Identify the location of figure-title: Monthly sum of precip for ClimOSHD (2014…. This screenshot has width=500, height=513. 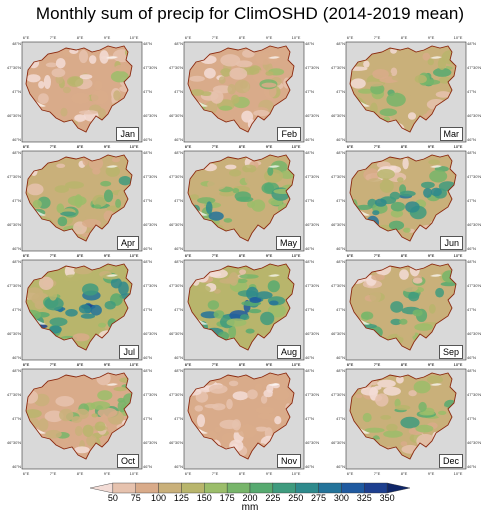
(250, 13).